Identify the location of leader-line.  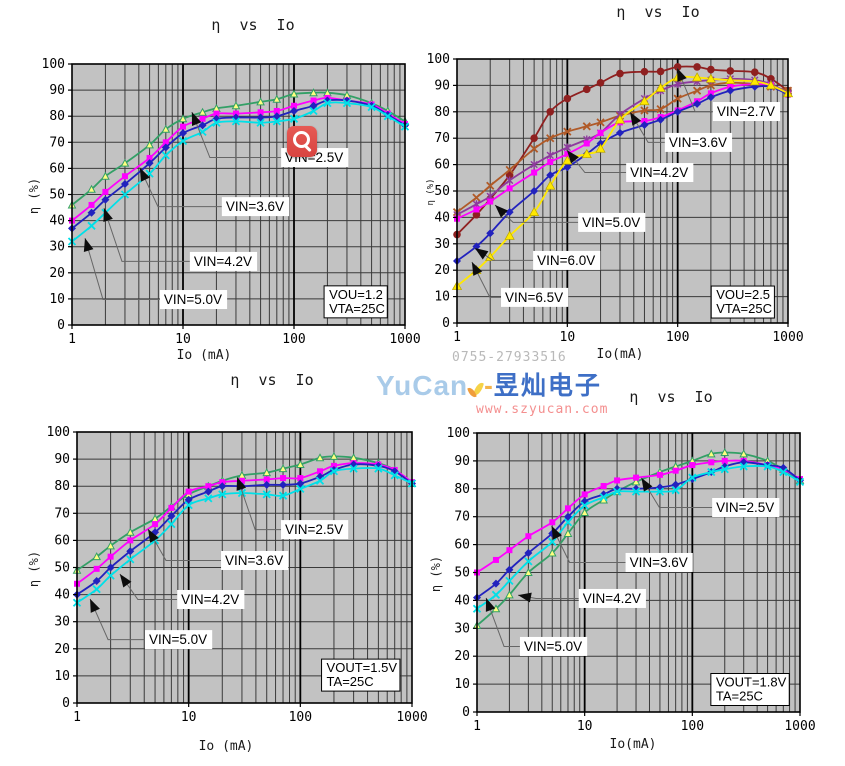
(502, 622).